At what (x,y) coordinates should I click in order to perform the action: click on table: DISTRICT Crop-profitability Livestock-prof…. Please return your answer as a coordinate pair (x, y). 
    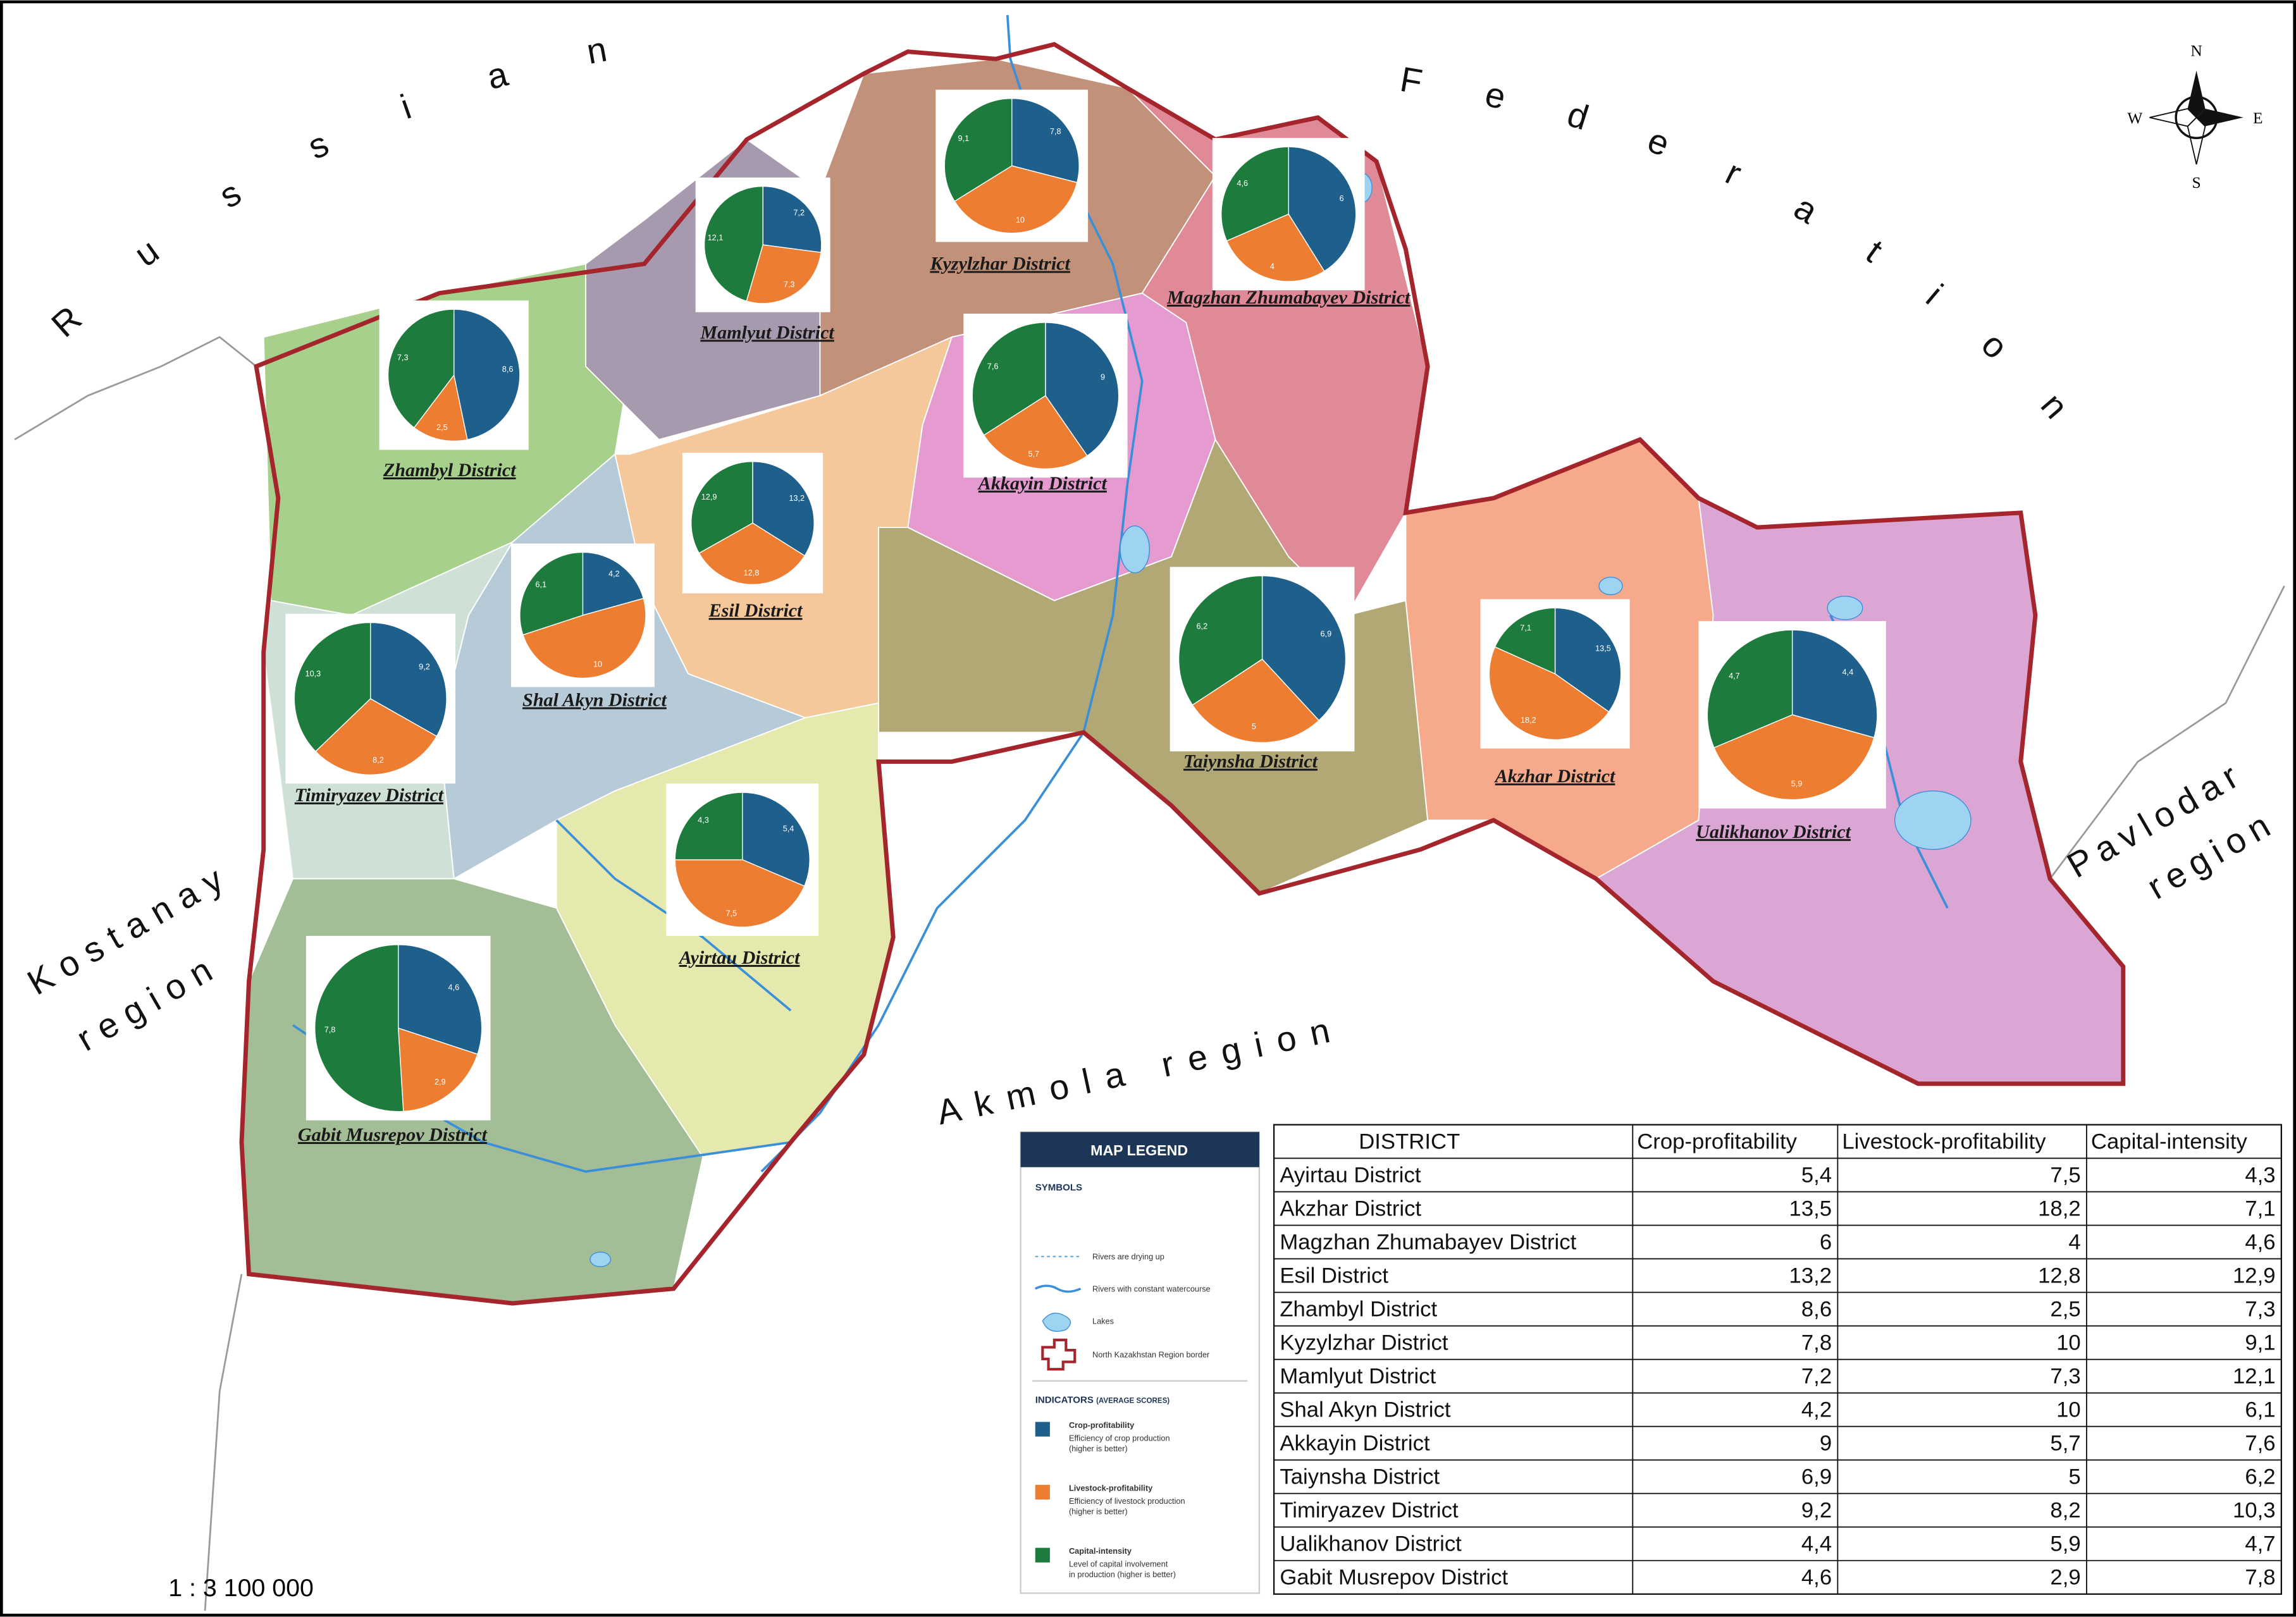
    Looking at the image, I should click on (1778, 1359).